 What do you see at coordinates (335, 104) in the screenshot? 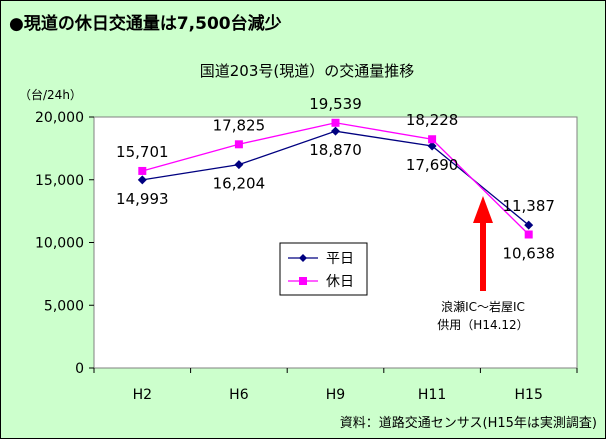
I see `data-label: 19,539` at bounding box center [335, 104].